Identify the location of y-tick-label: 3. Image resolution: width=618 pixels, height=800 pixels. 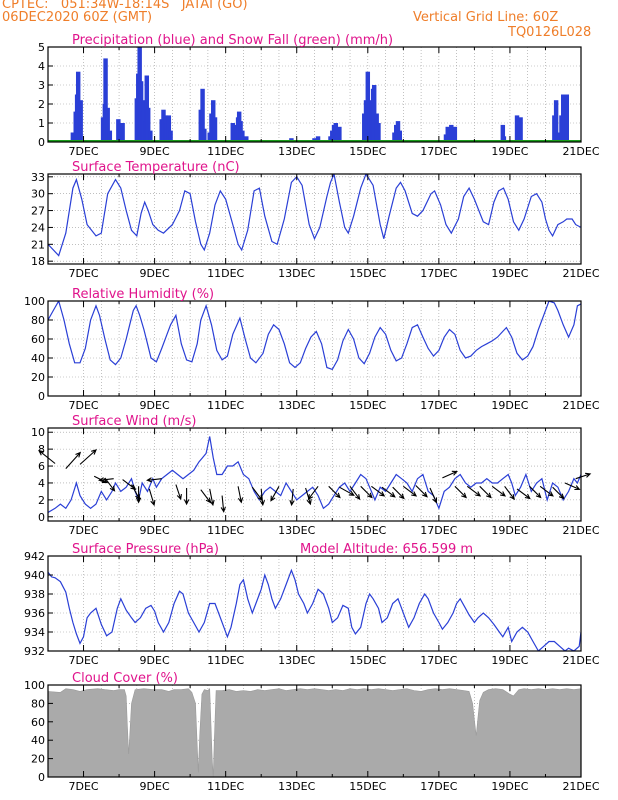
(41, 85).